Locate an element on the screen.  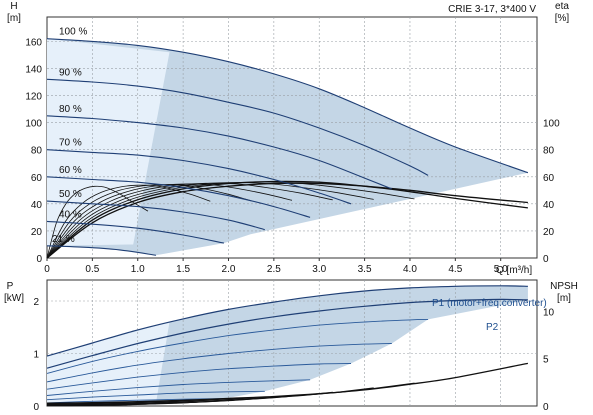
flow-tick-label: 3.5 is located at coordinates (365, 269).